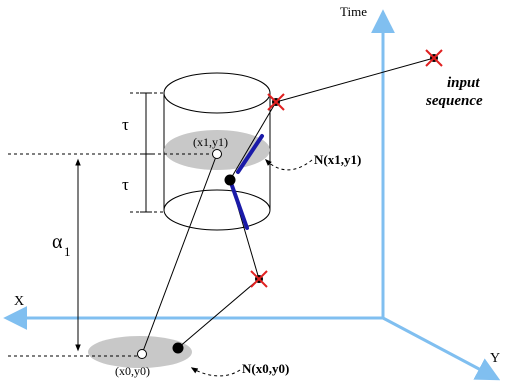 Image resolution: width=510 pixels, height=392 pixels. I want to click on input-marker-middle, so click(276, 102).